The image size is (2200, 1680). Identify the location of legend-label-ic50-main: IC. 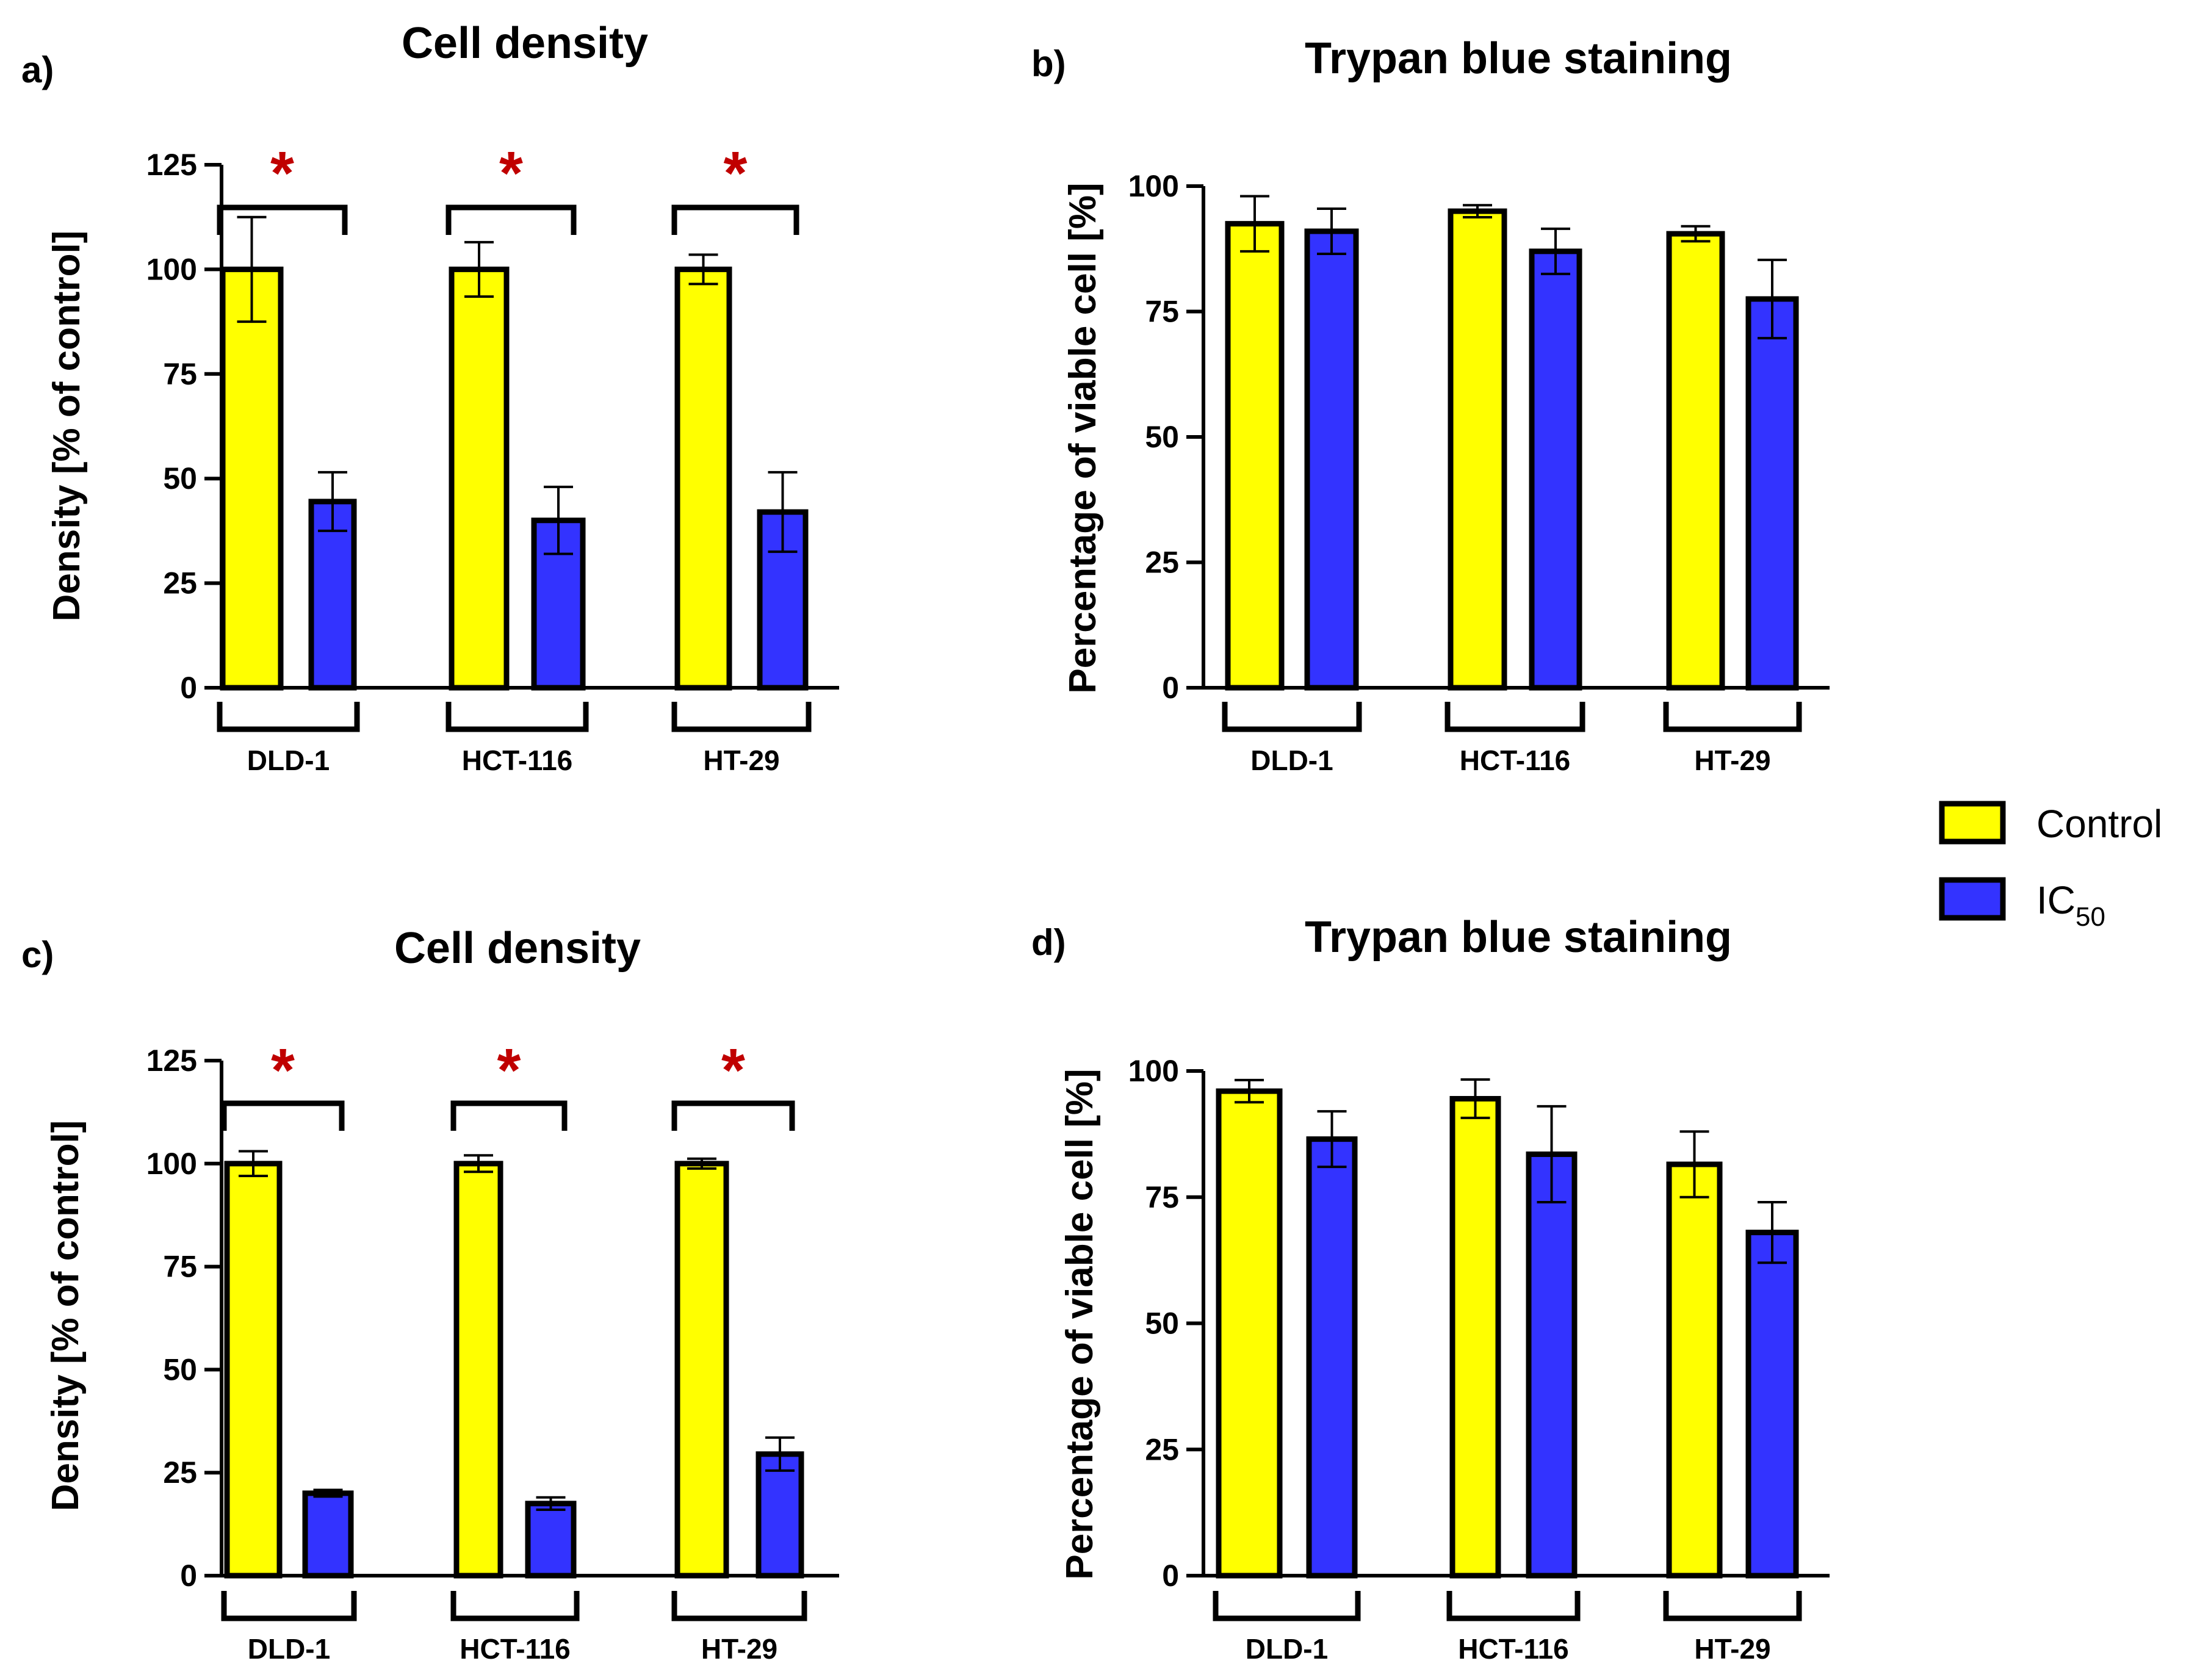
(2056, 900).